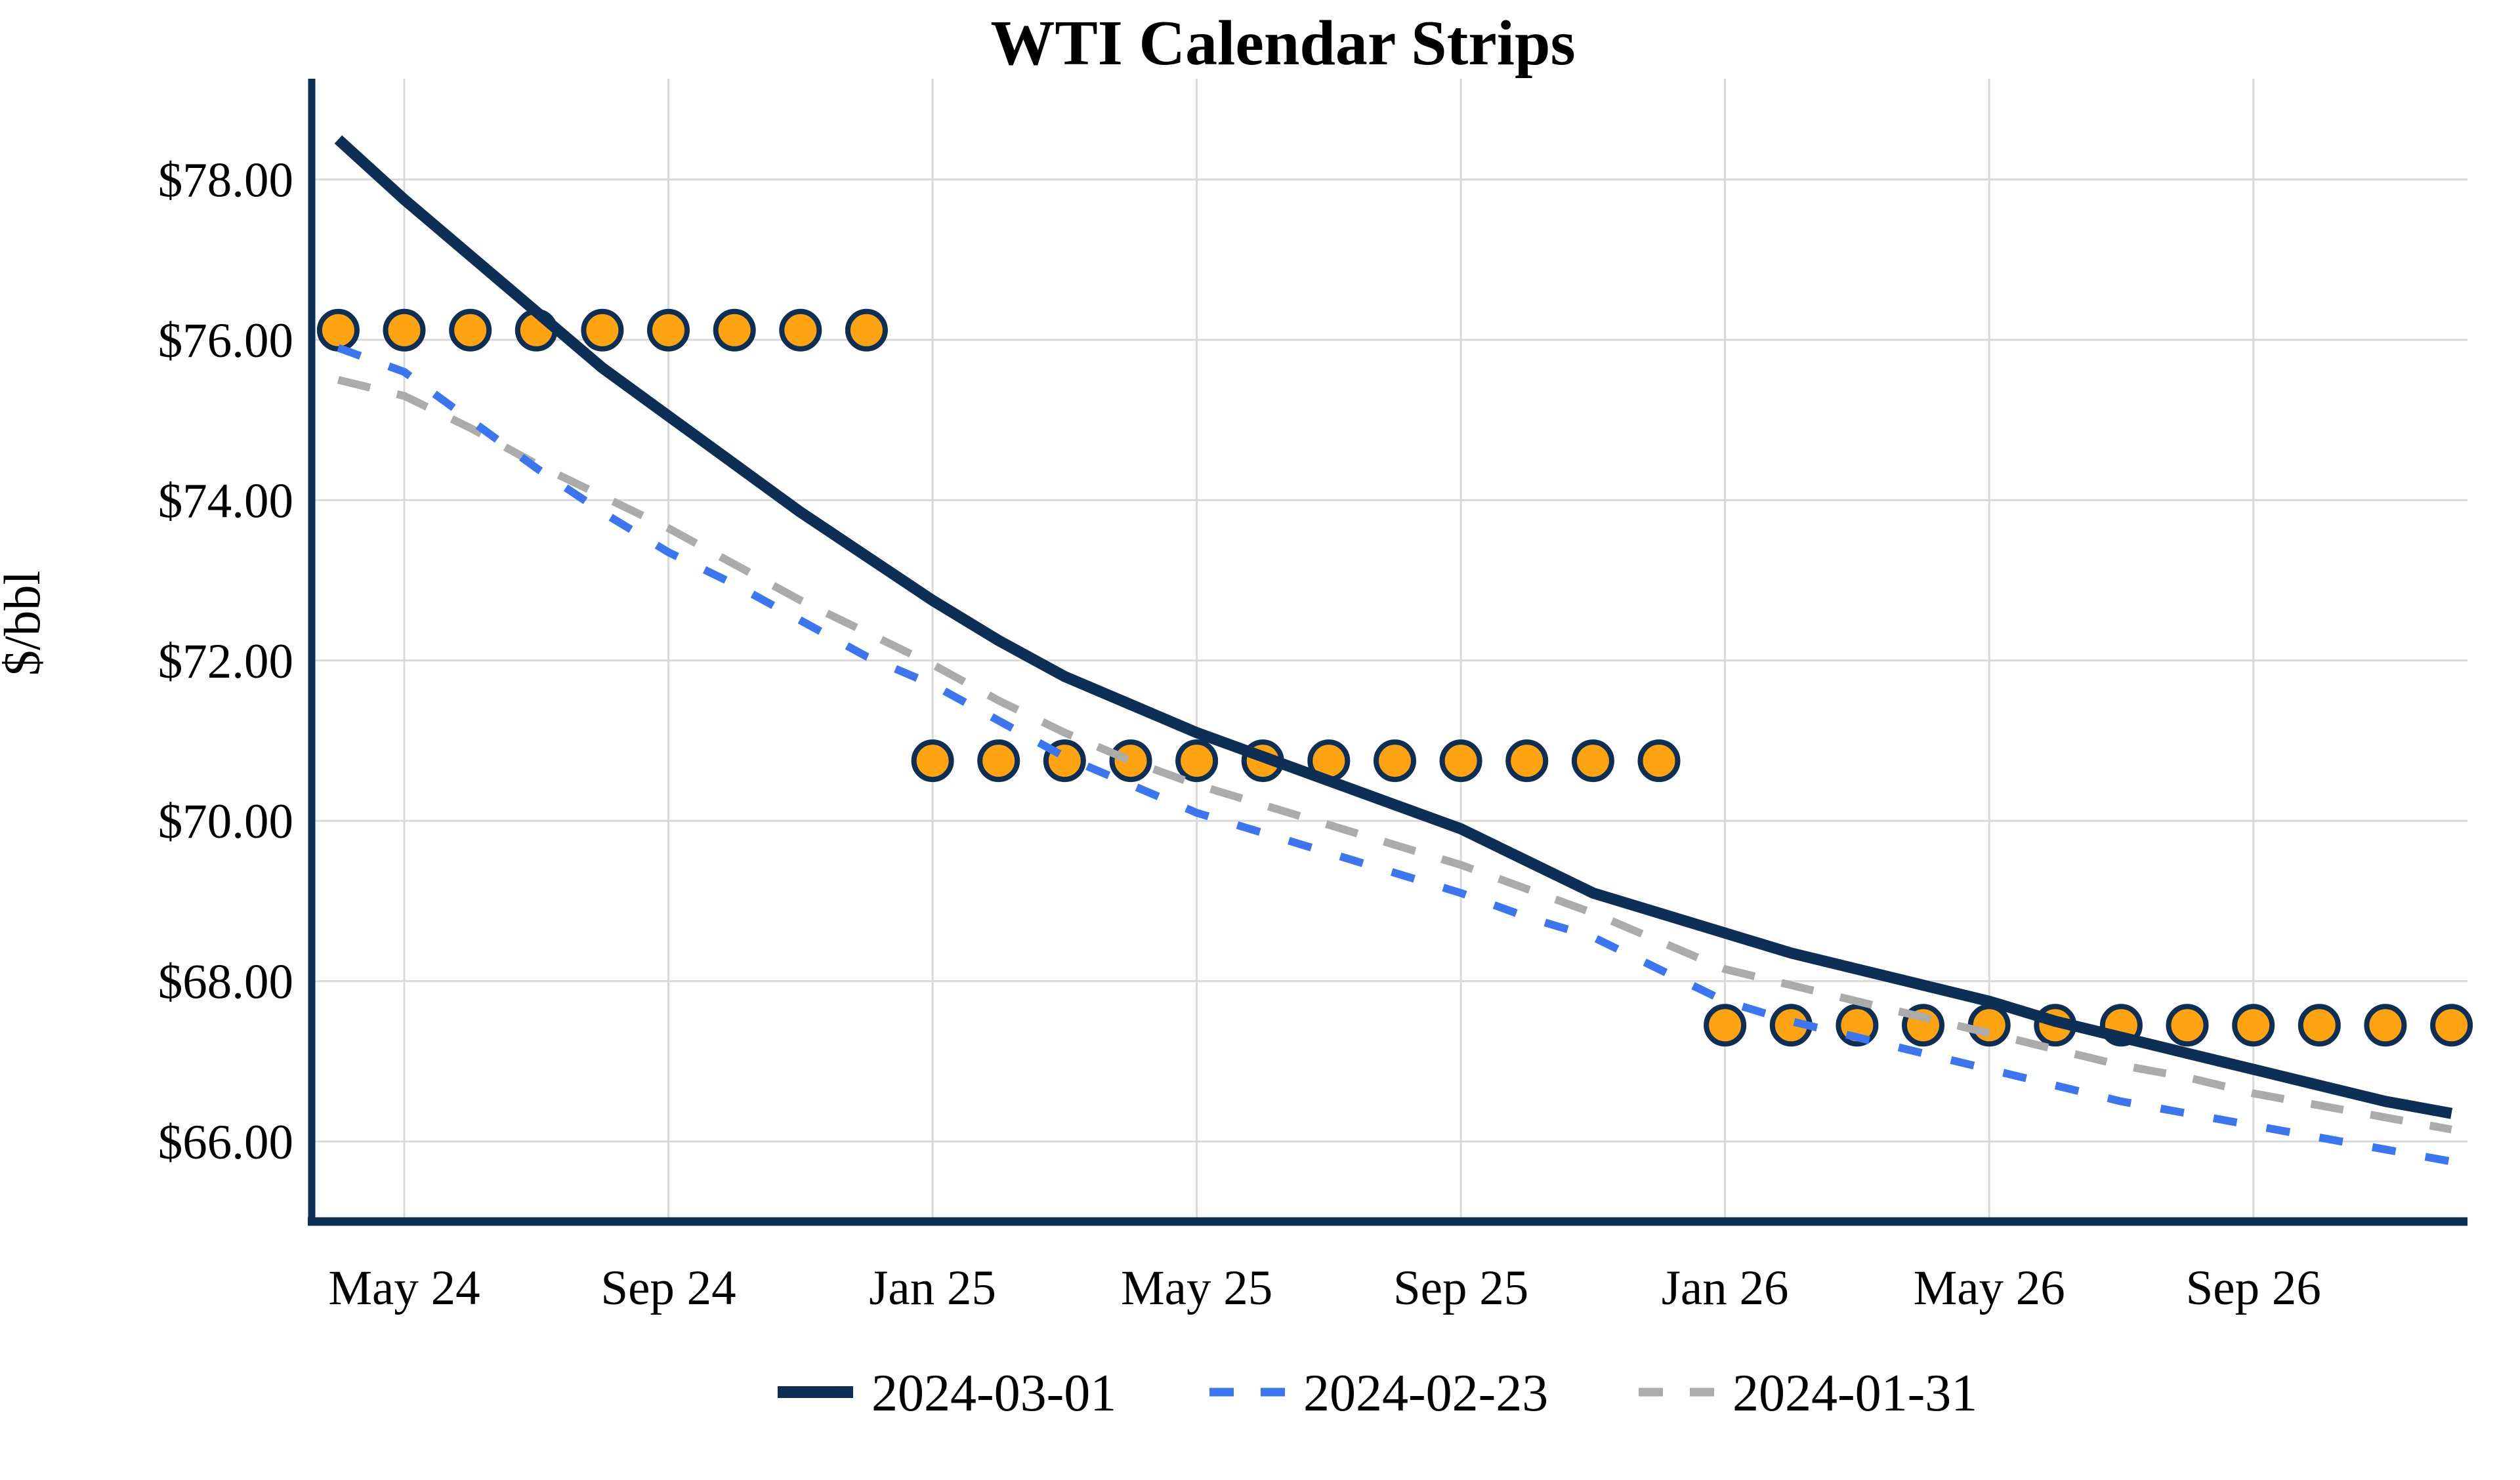 Image resolution: width=2520 pixels, height=1480 pixels. Describe the element at coordinates (994, 1393) in the screenshot. I see `legend-label: 2024-03-01` at that location.